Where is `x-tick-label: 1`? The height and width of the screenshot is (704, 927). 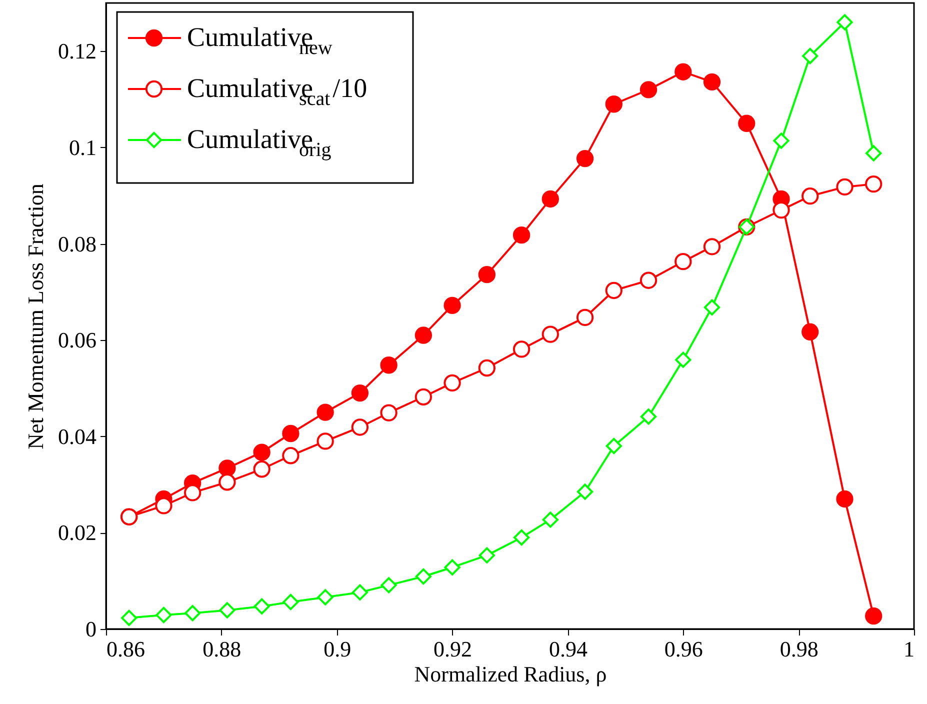
x-tick-label: 1 is located at coordinates (909, 649).